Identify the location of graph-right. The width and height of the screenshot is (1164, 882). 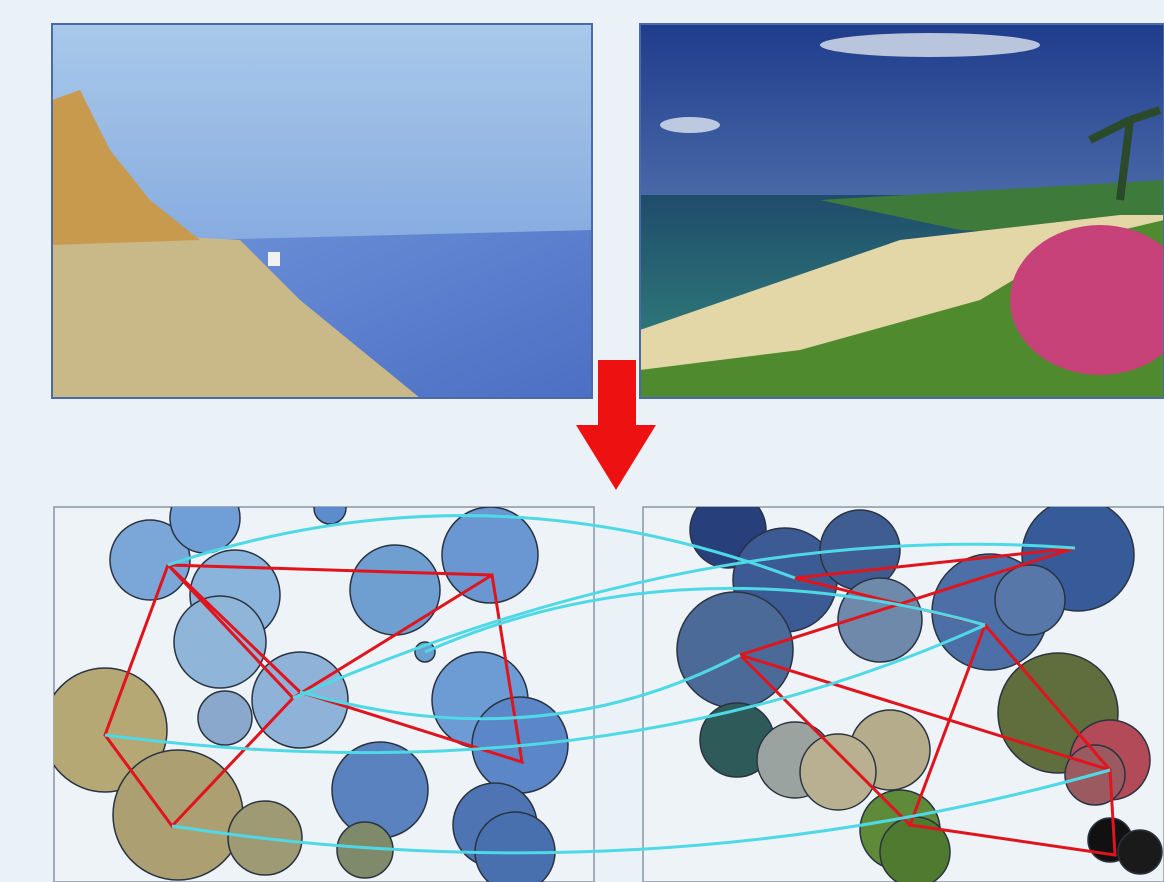
(926, 701).